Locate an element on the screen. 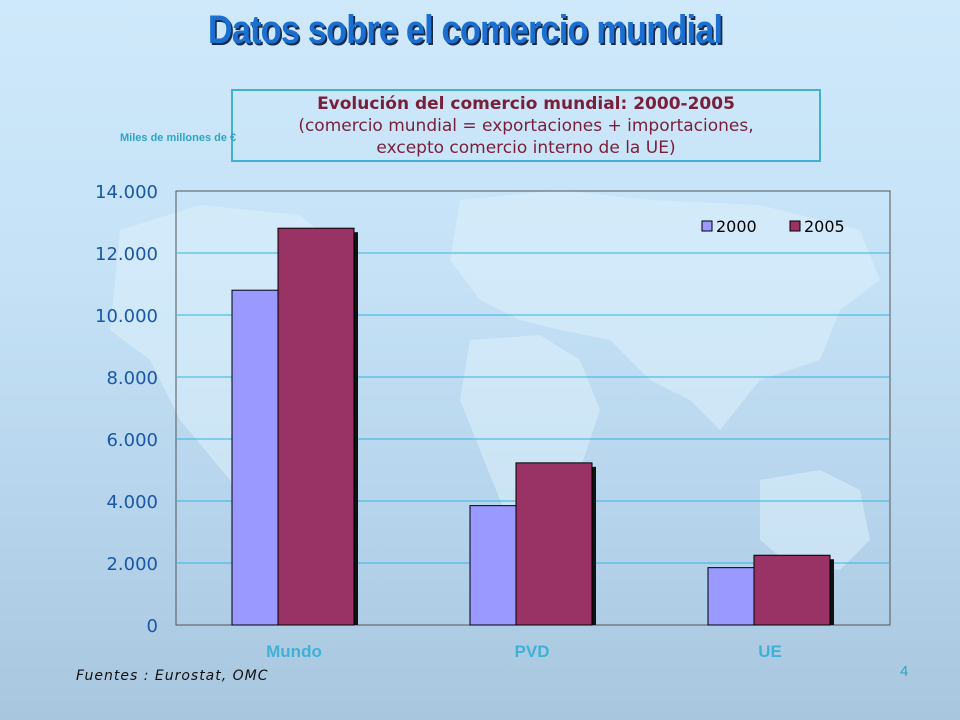 The image size is (960, 720). chart-title-line-3: excepto comercio interno de la UE) is located at coordinates (526, 148).